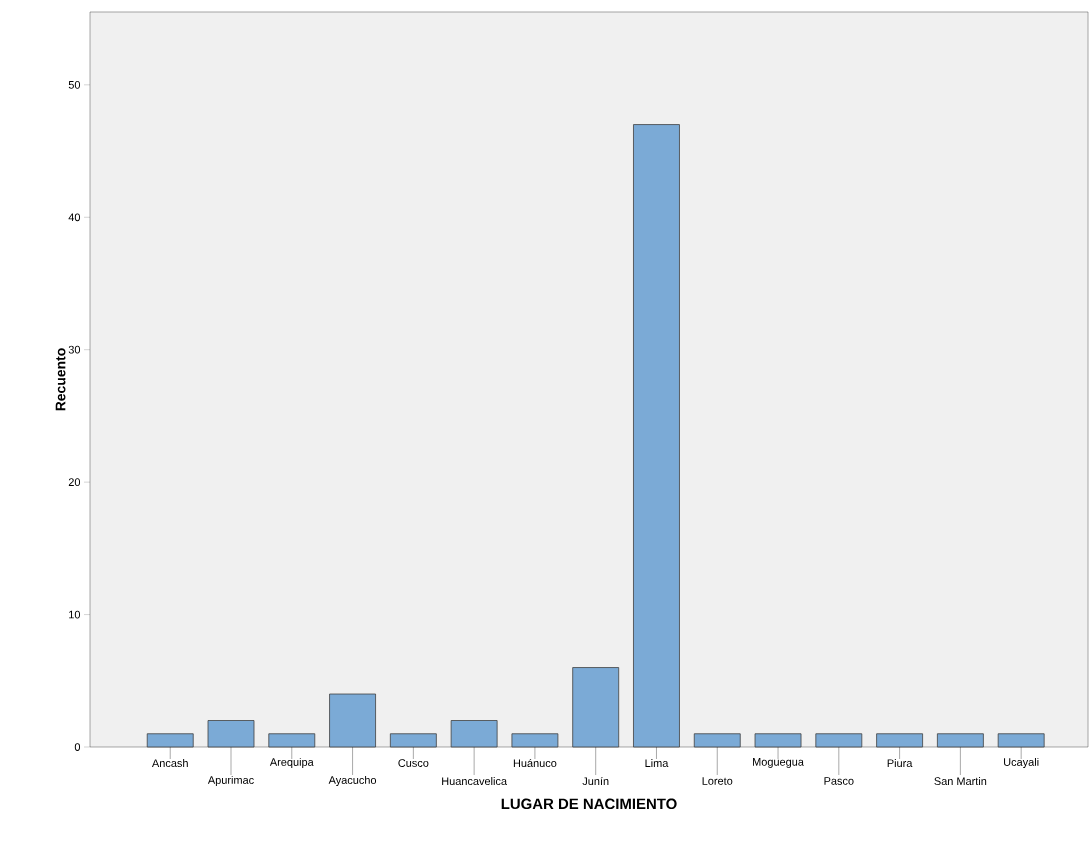  I want to click on y-tick-label: 0, so click(77, 747).